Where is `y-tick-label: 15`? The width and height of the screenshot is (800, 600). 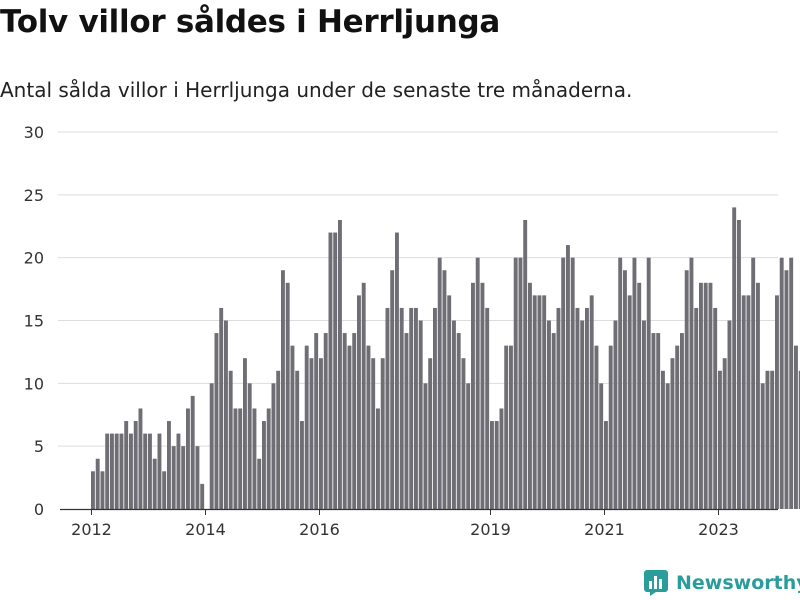 y-tick-label: 15 is located at coordinates (34, 321).